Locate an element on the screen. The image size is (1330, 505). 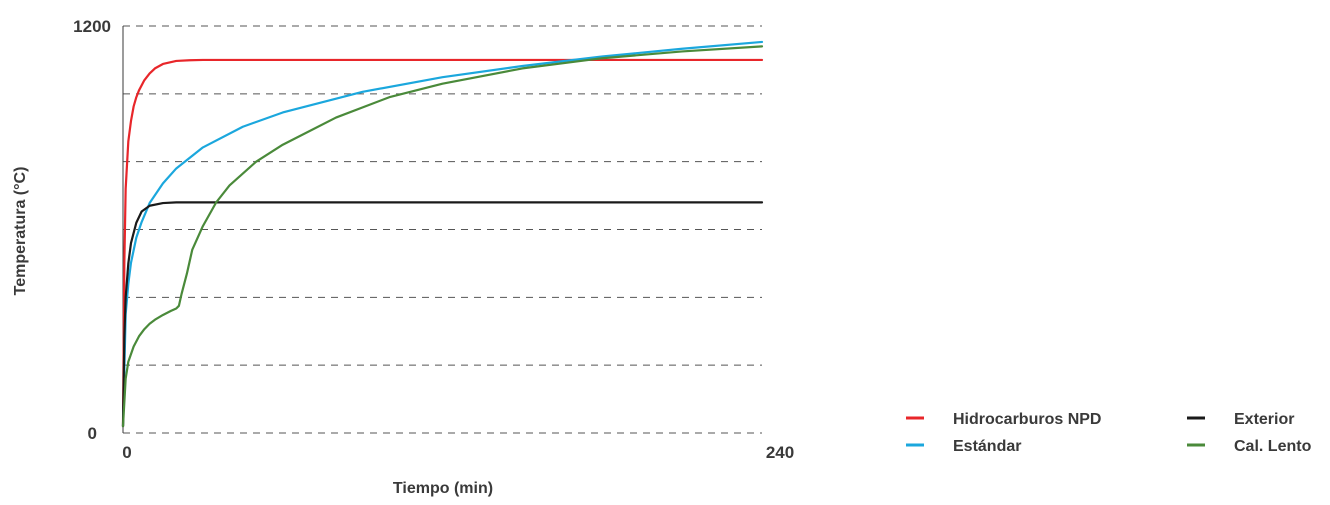
y-tick-labels: 0 1200 is located at coordinates (92, 230).